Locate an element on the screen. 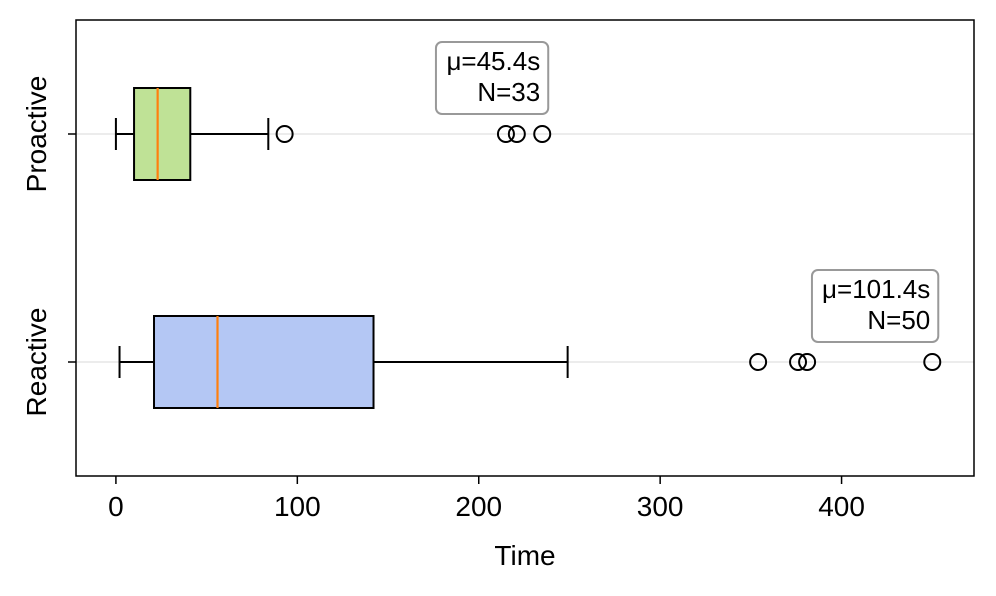 This screenshot has width=996, height=596. x-tick-label: 300 is located at coordinates (660, 506).